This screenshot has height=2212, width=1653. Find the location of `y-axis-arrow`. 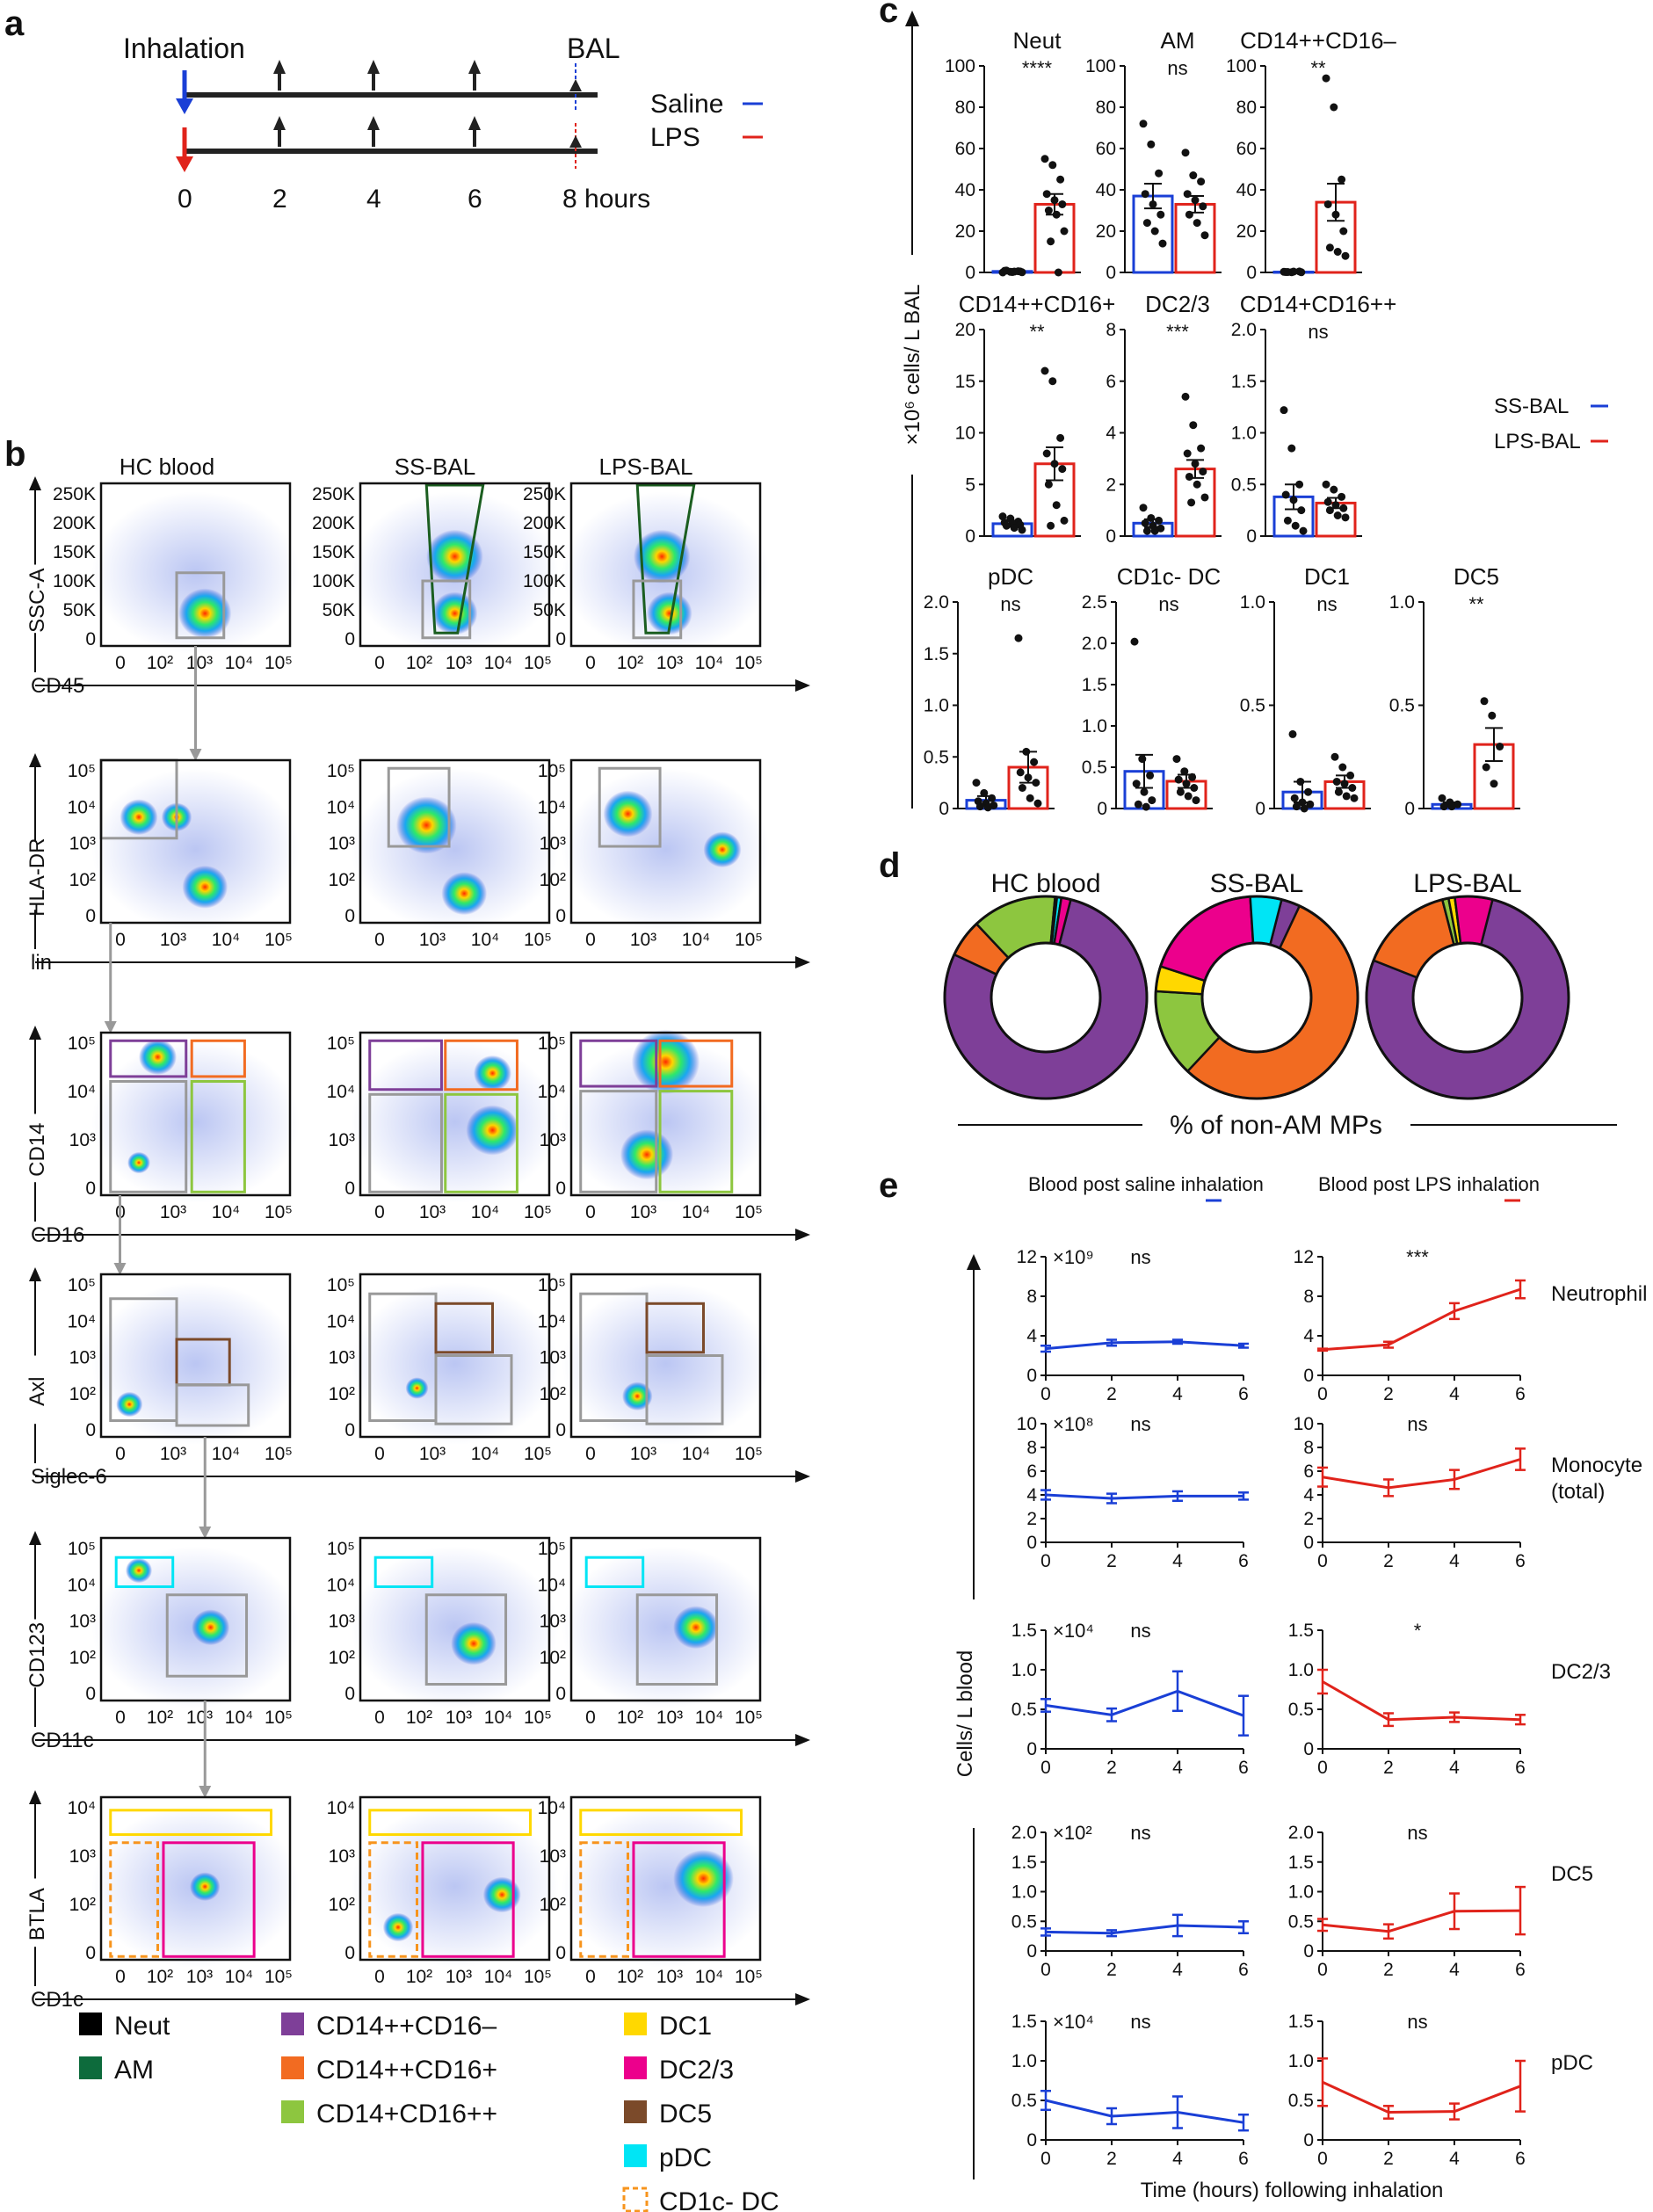

y-axis-arrow is located at coordinates (35, 1797).